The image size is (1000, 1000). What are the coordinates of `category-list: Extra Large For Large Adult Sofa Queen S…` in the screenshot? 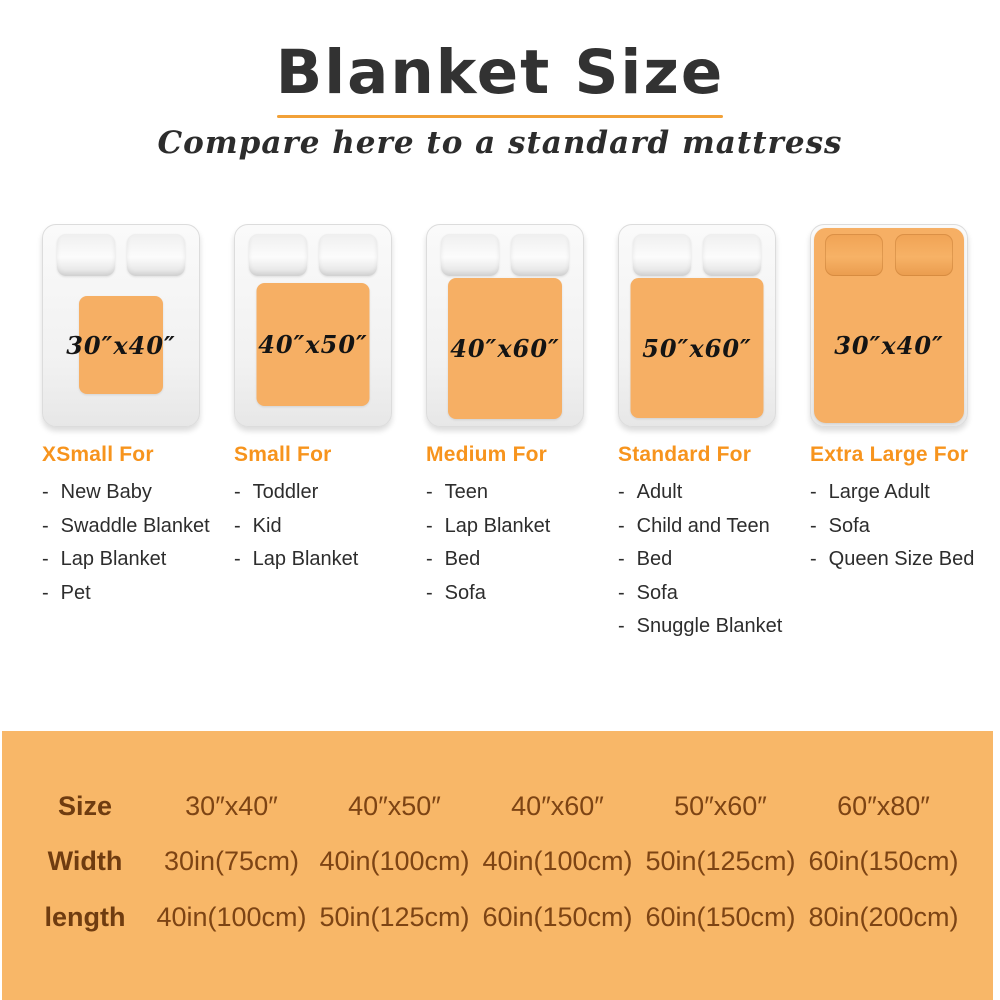 It's located at (892, 510).